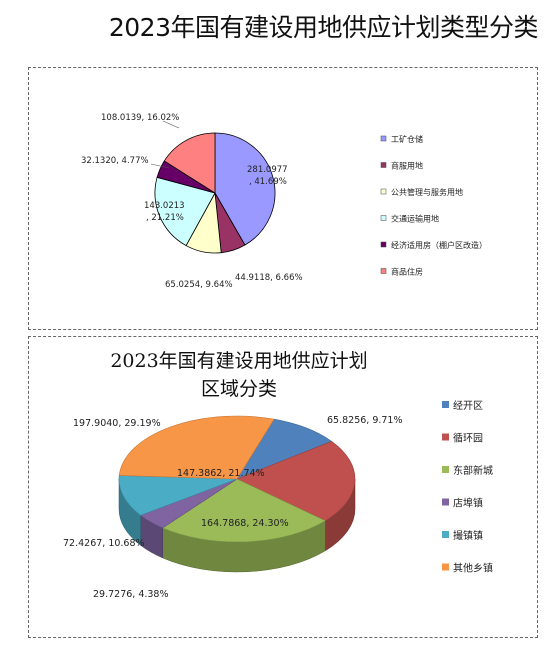 The image size is (552, 645). Describe the element at coordinates (439, 245) in the screenshot. I see `legend-label-5: 经济适用房（棚户区改造）` at that location.